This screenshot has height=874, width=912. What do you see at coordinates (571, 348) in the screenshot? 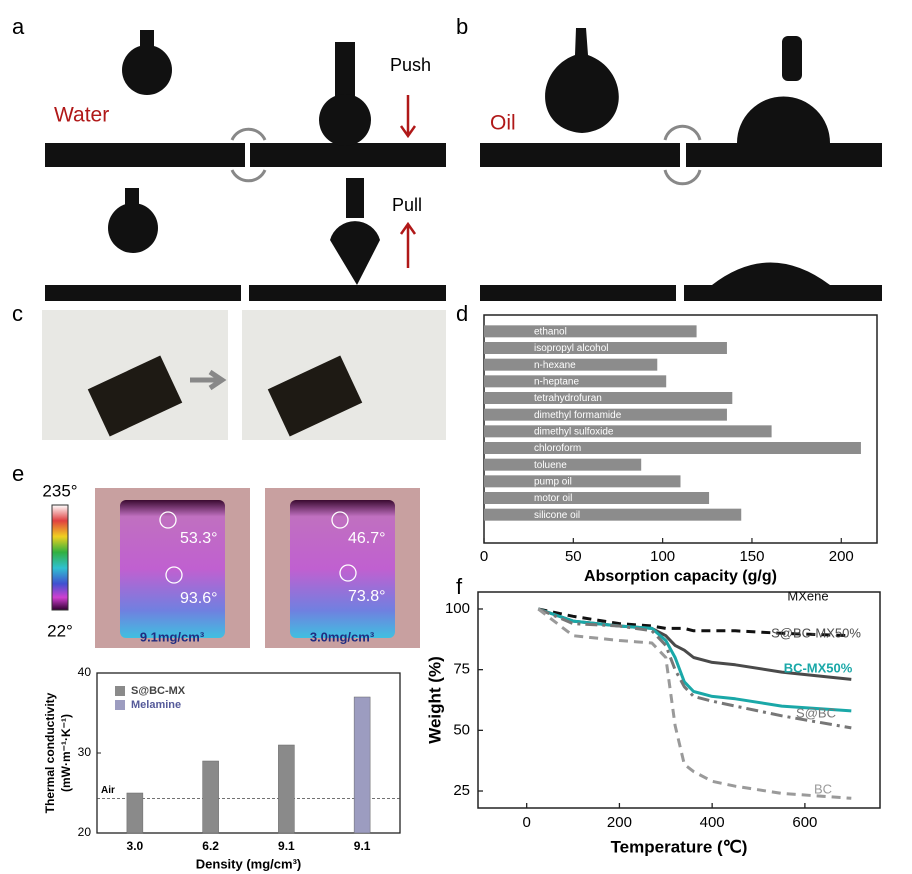
I see `category-label: isopropyl alcohol` at bounding box center [571, 348].